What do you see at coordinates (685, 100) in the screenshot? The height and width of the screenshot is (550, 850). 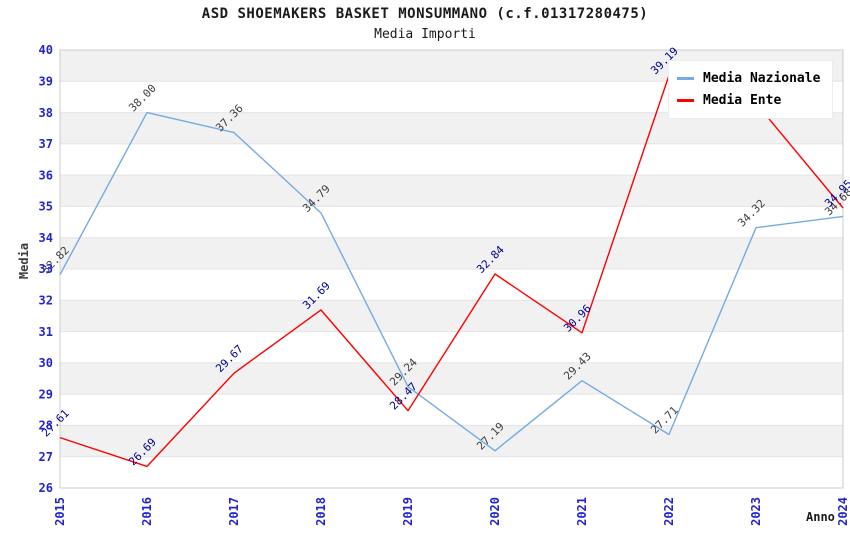 I see `legend-line-swatch-ente` at bounding box center [685, 100].